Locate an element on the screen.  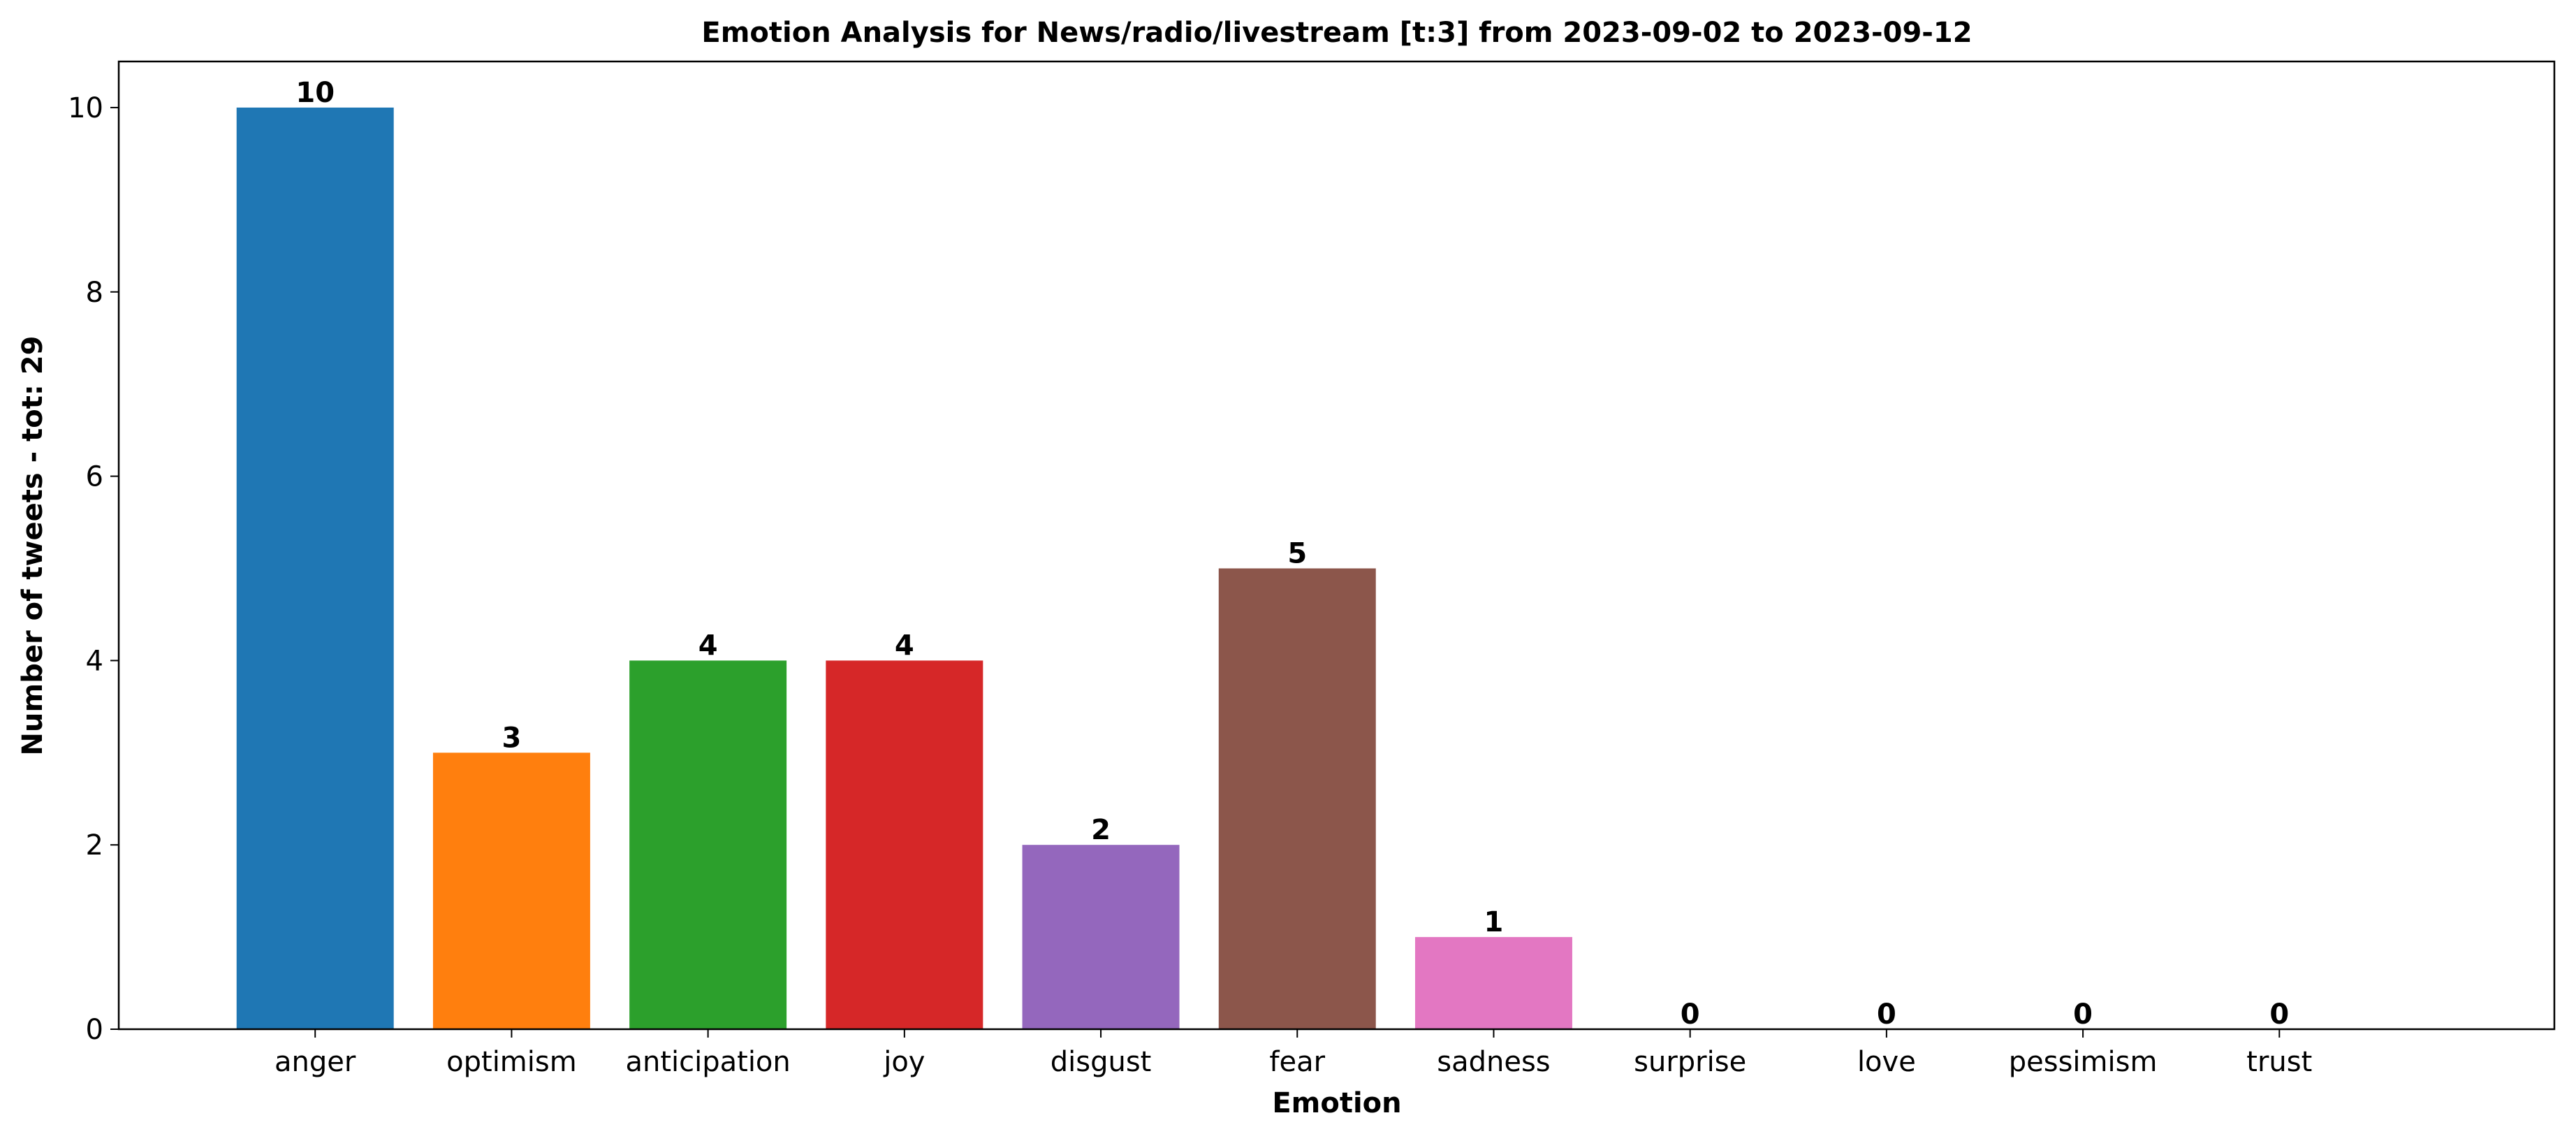
value-label-fear: 5 is located at coordinates (1297, 553).